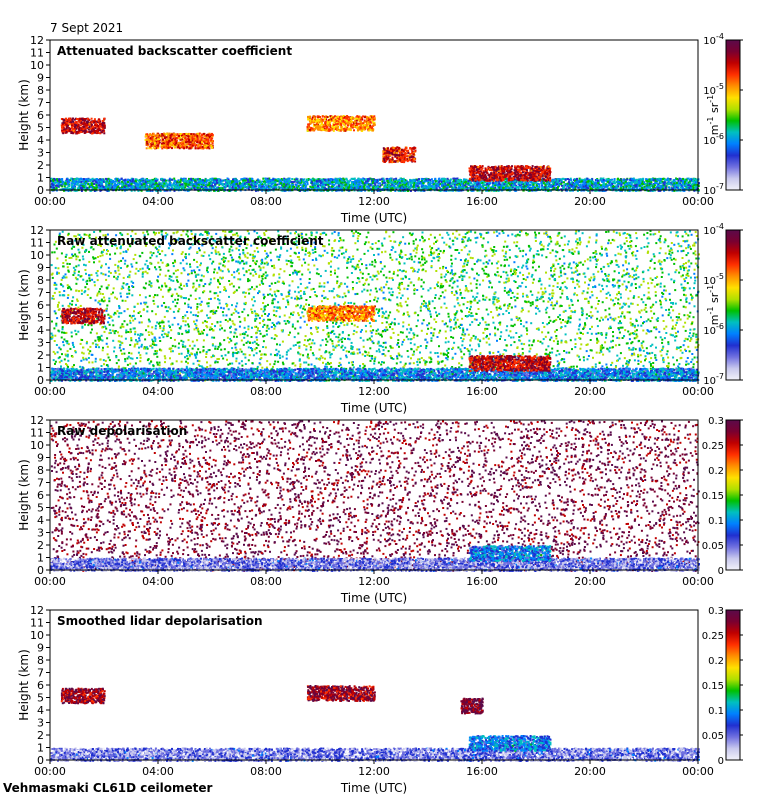 The height and width of the screenshot is (800, 780). What do you see at coordinates (373, 598) in the screenshot?
I see `x-axis-label: Time (UTC)` at bounding box center [373, 598].